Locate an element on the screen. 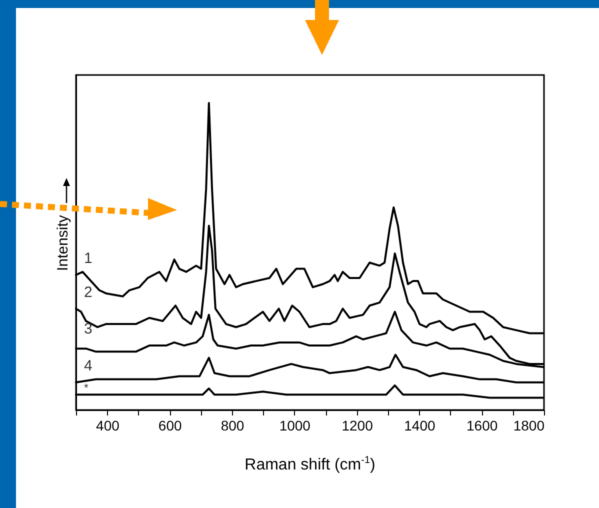  x-tick-label: 800 is located at coordinates (232, 426).